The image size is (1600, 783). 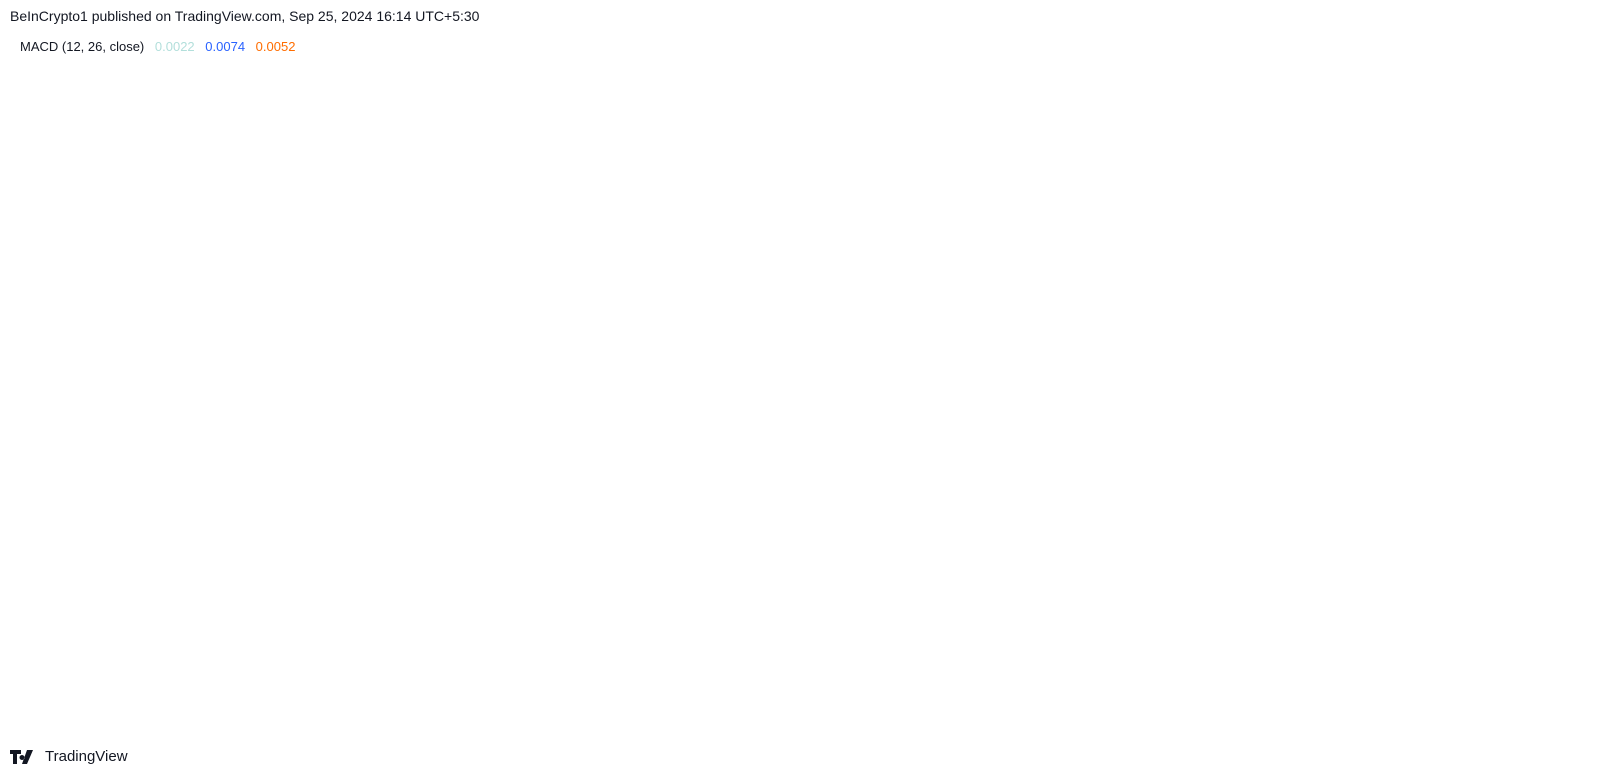 I want to click on tradingview-logo: TradingView, so click(x=69, y=756).